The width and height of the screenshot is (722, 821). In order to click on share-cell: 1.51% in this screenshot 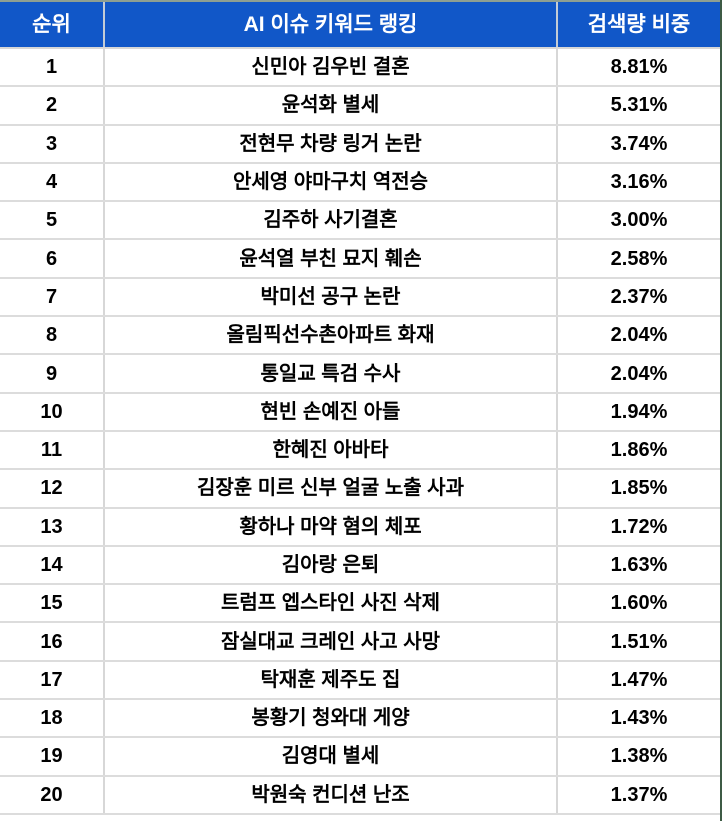, I will do `click(639, 641)`.